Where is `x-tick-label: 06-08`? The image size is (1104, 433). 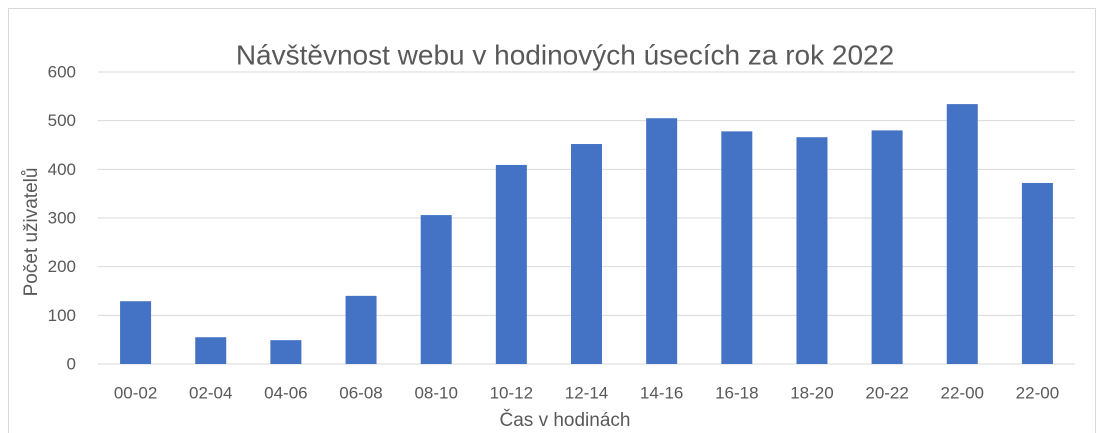 x-tick-label: 06-08 is located at coordinates (360, 392).